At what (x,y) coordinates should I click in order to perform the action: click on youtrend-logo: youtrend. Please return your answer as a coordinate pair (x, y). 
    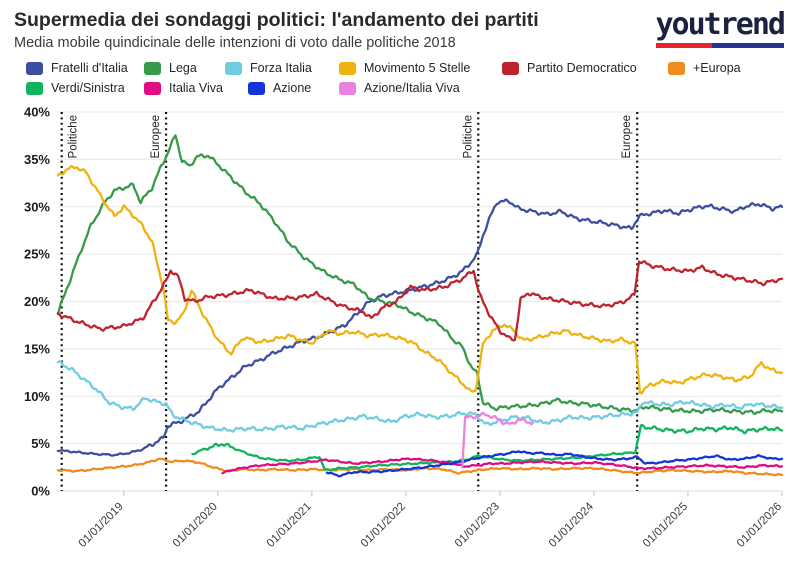
    Looking at the image, I should click on (720, 27).